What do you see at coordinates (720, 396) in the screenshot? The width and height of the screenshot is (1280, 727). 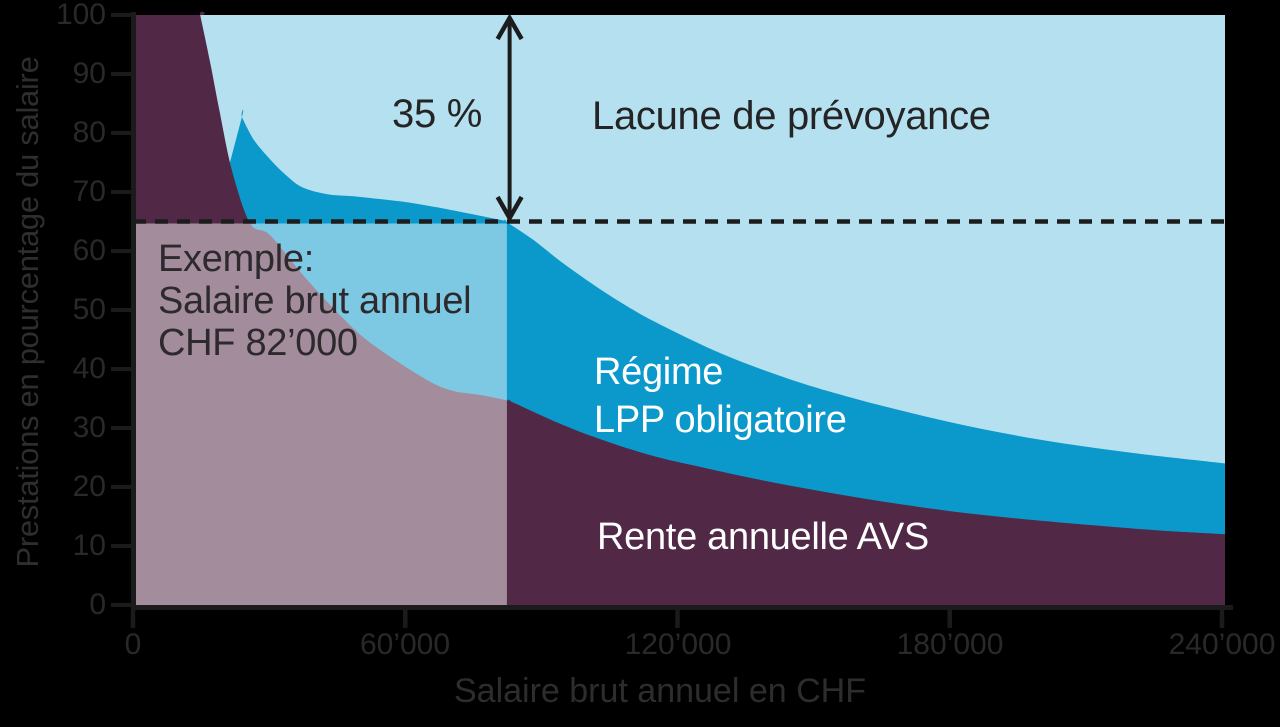 I see `lpp-region-label: Régime LPP obligatoire` at bounding box center [720, 396].